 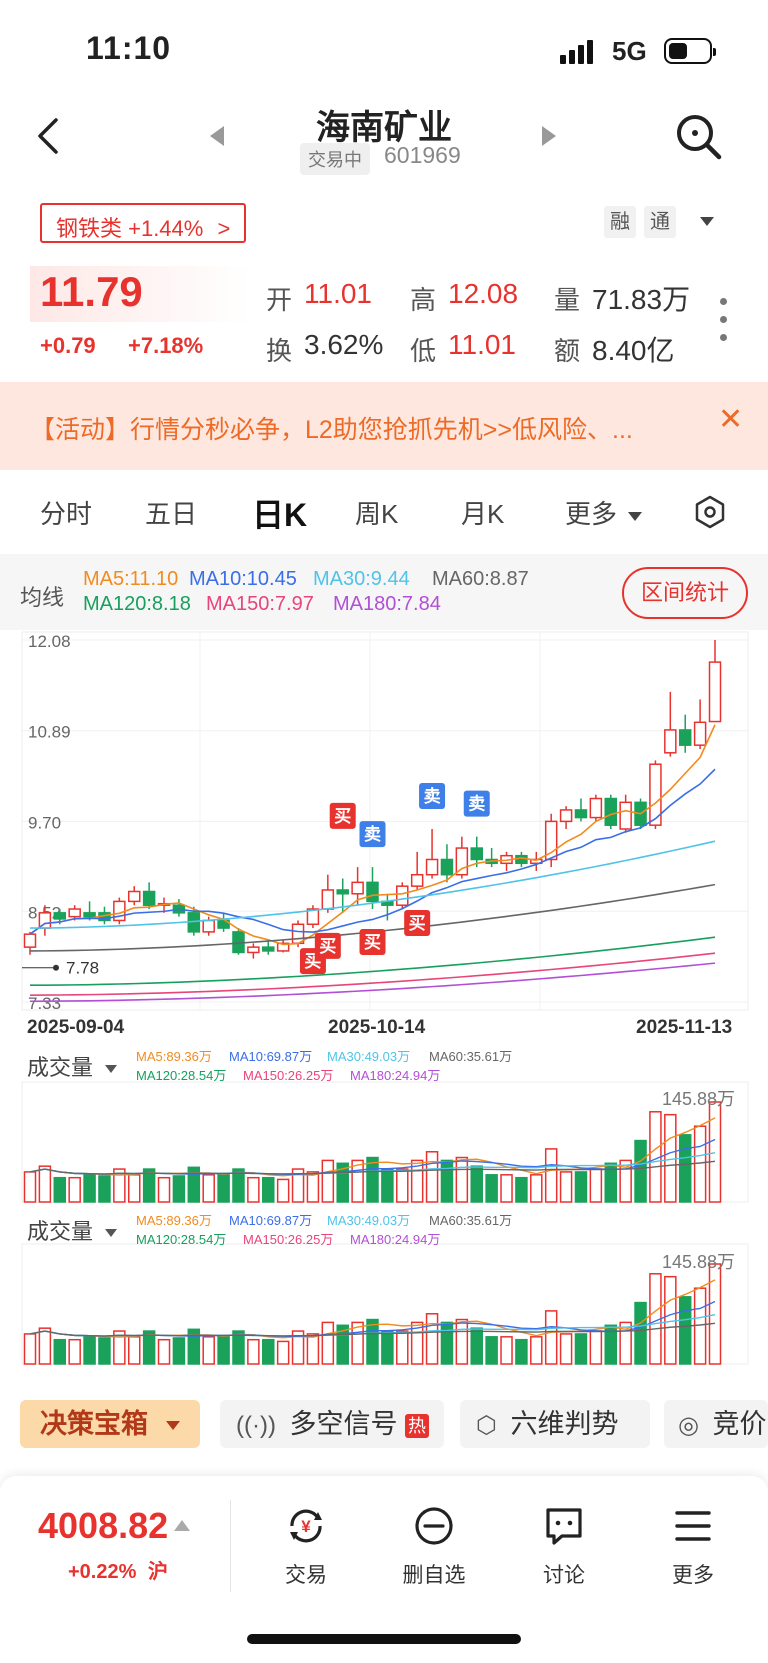 I want to click on tab-monthly-k: 月K, so click(x=483, y=514).